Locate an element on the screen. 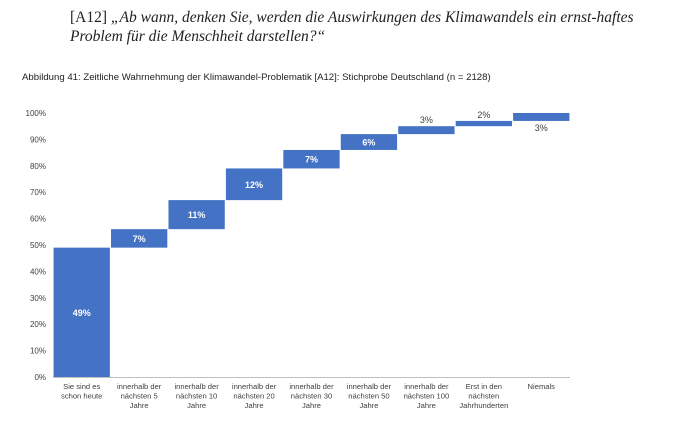 The image size is (675, 436). y-tick-label: 100% is located at coordinates (36, 113).